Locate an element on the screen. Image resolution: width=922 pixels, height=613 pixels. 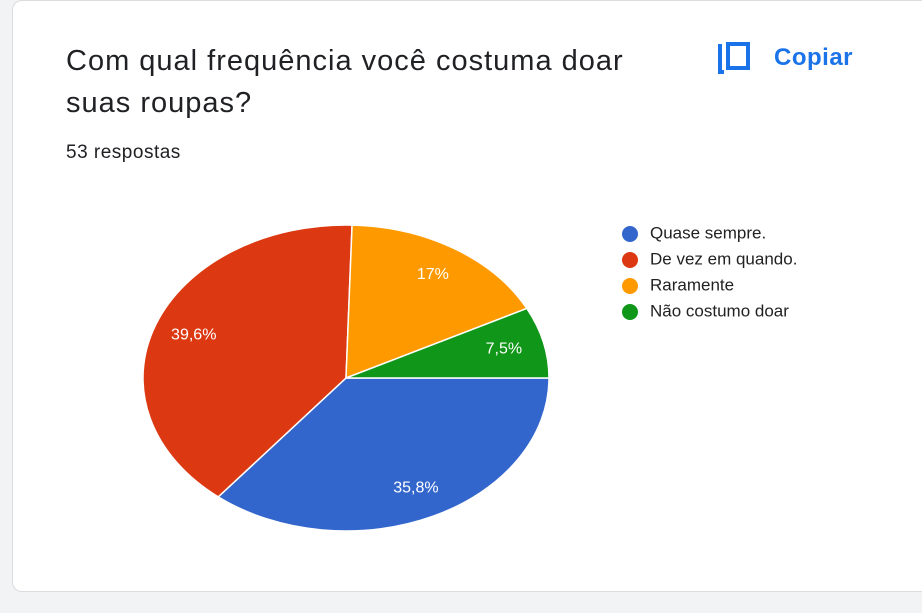
slice-label: 39,6% is located at coordinates (193, 335).